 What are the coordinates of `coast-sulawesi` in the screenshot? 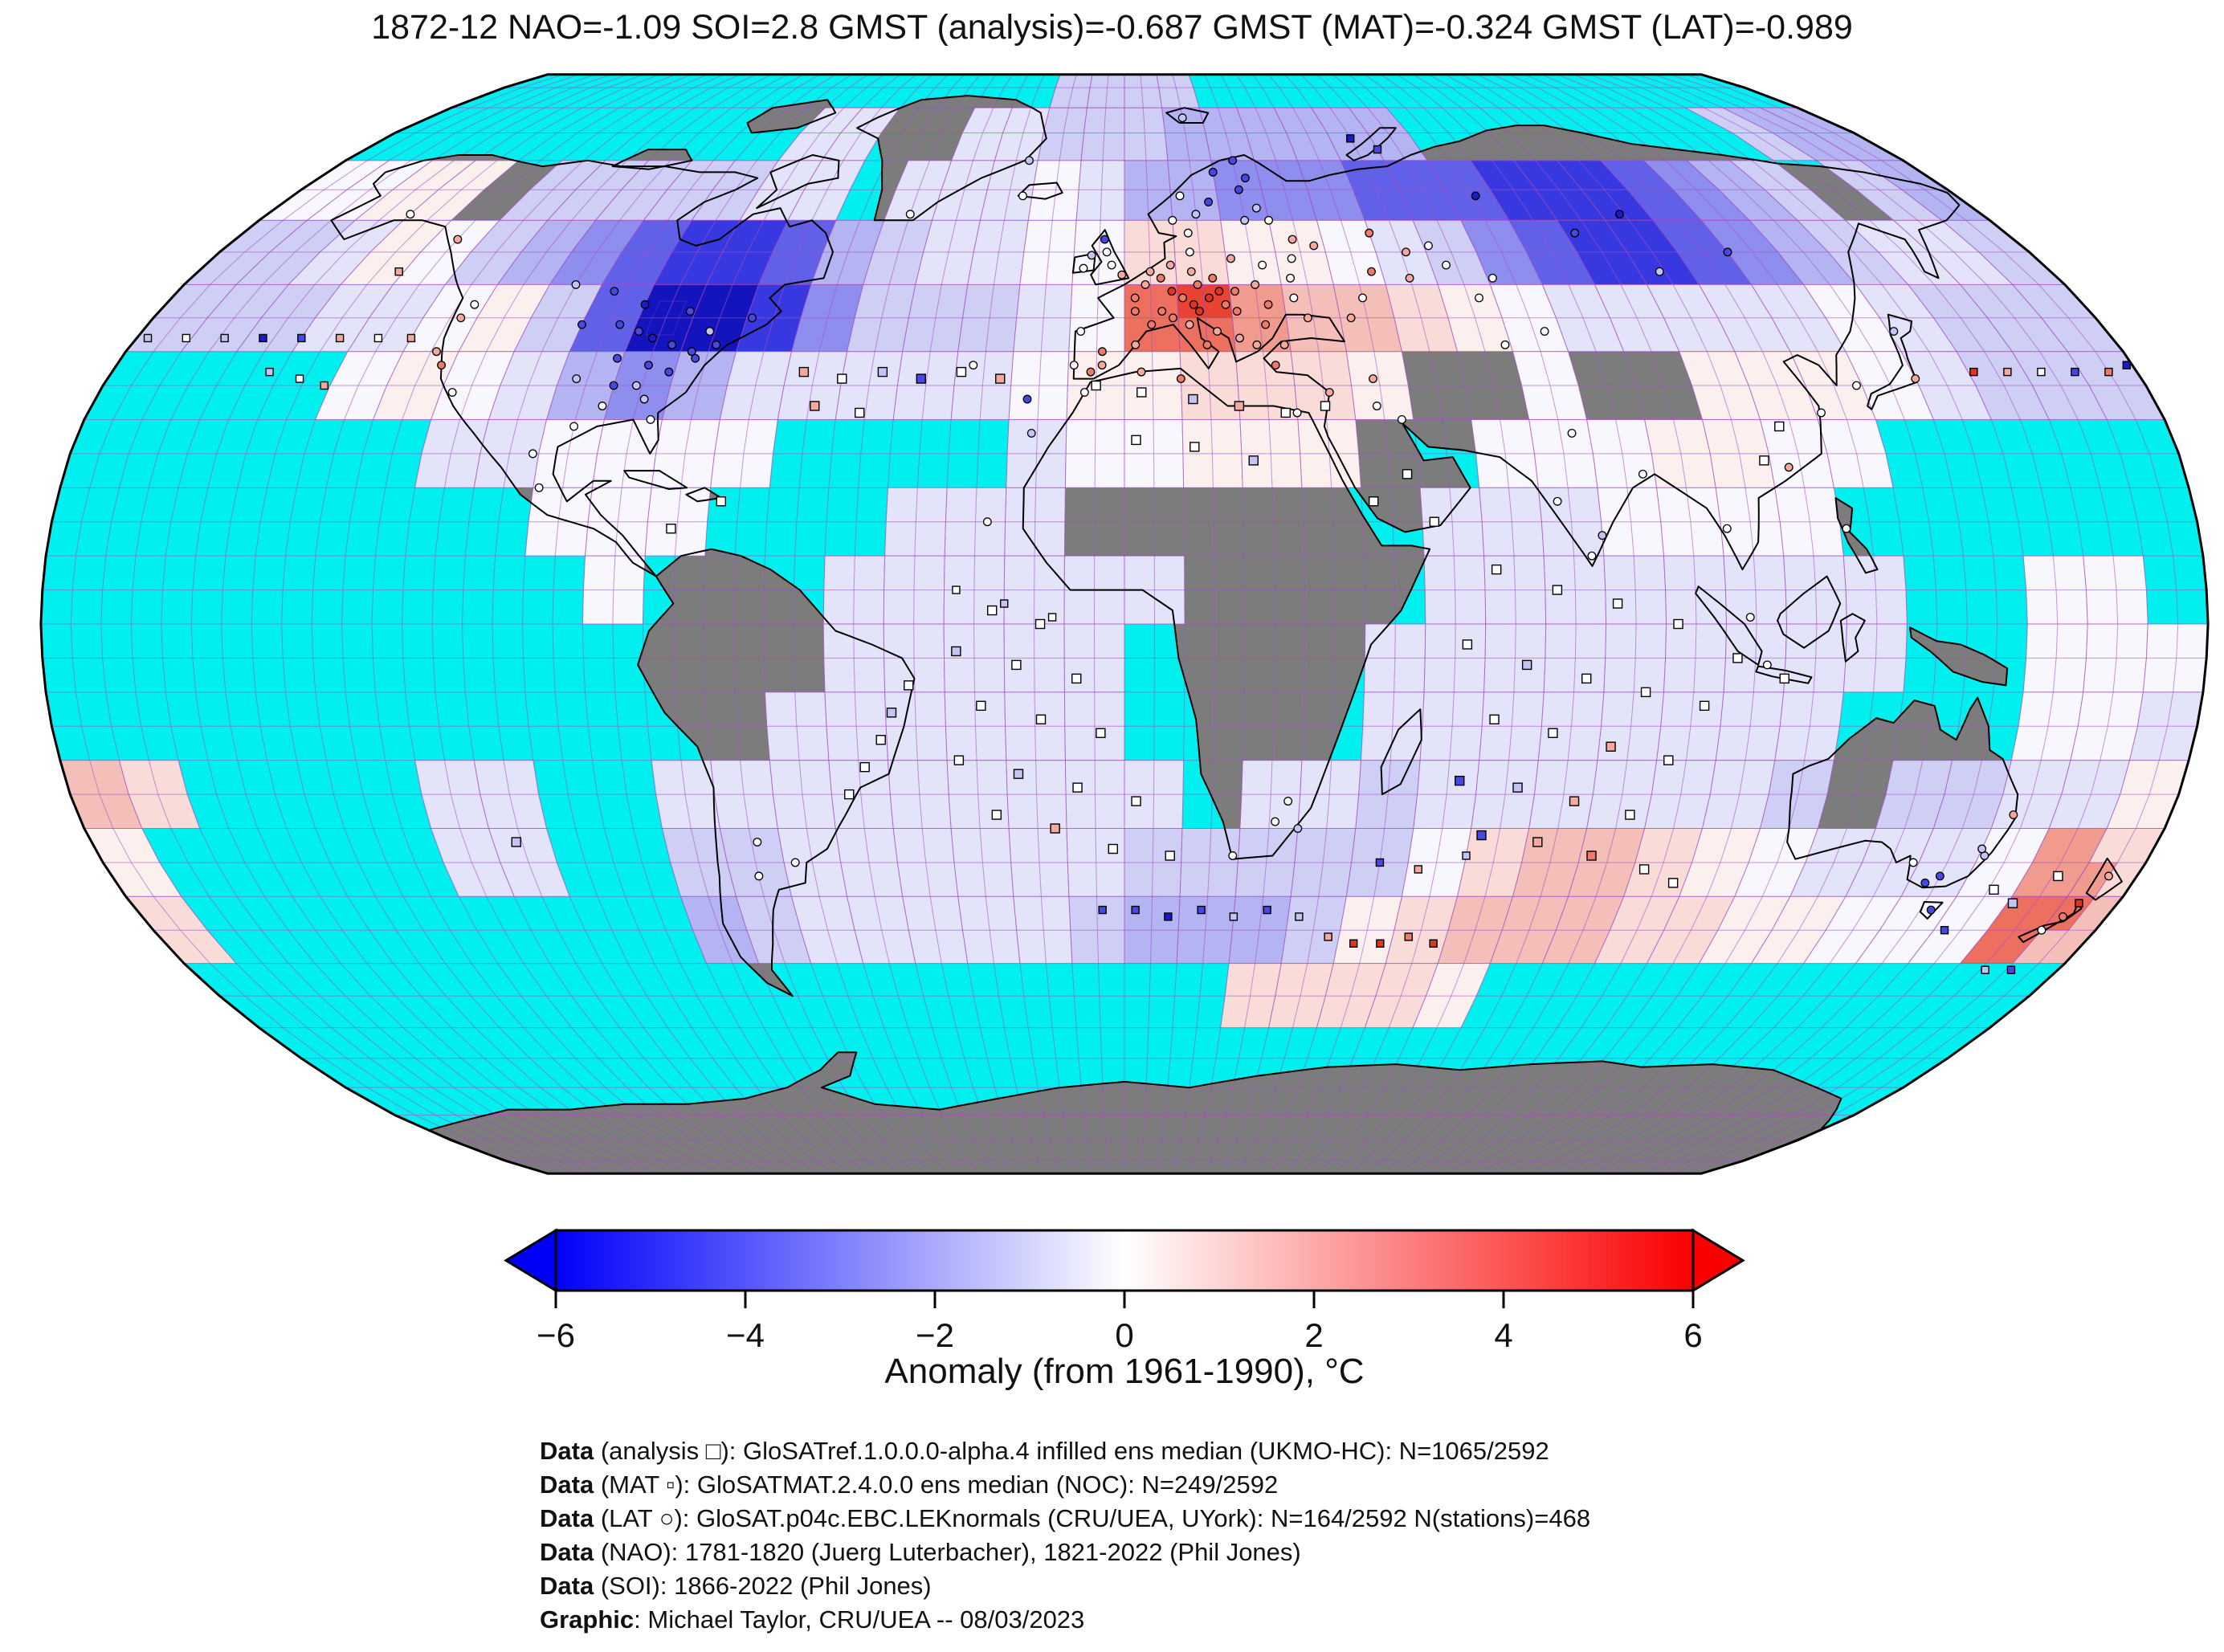 It's located at (1852, 638).